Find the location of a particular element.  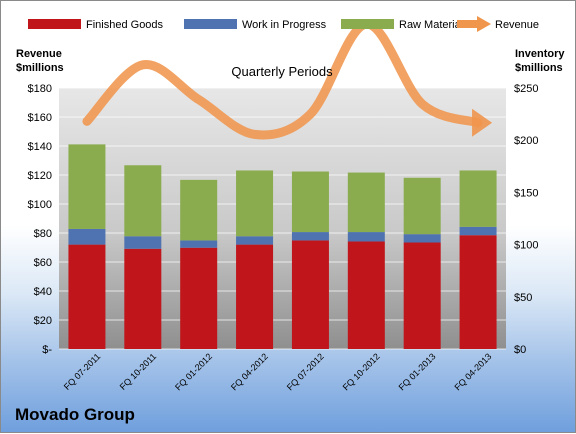

legend-swatch-raw-materials is located at coordinates (367, 24).